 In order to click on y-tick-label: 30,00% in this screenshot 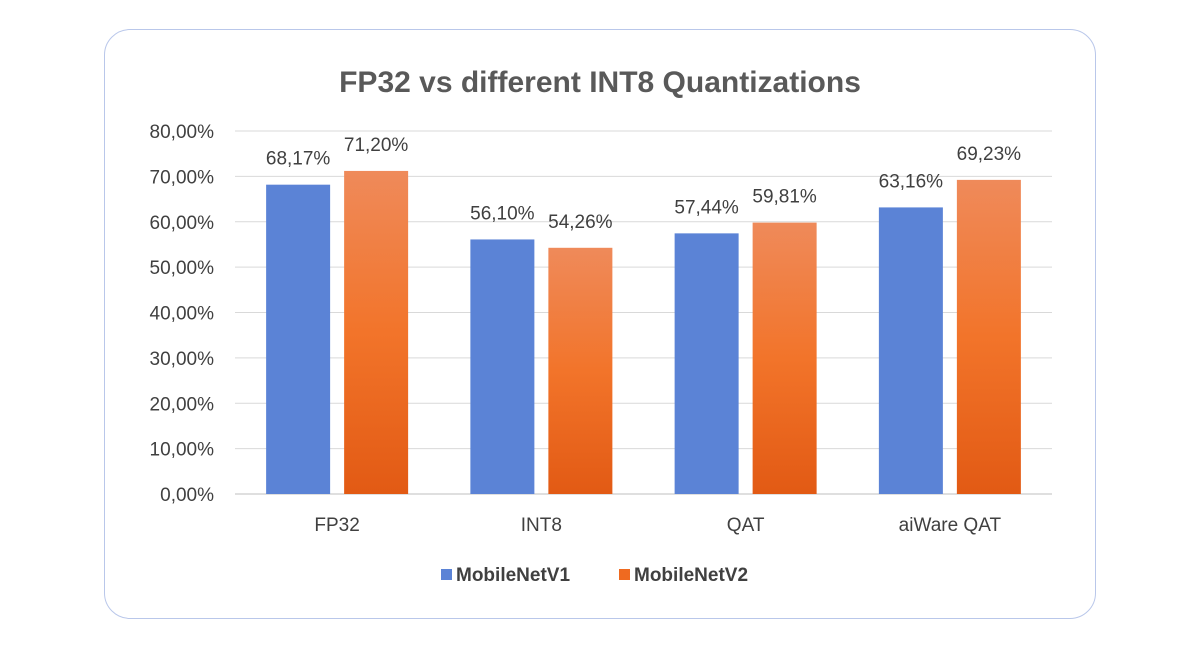, I will do `click(182, 359)`.